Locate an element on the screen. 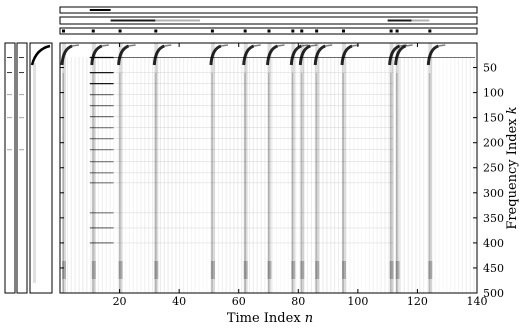 The height and width of the screenshot is (329, 521). strip-hook is located at coordinates (40, 55).